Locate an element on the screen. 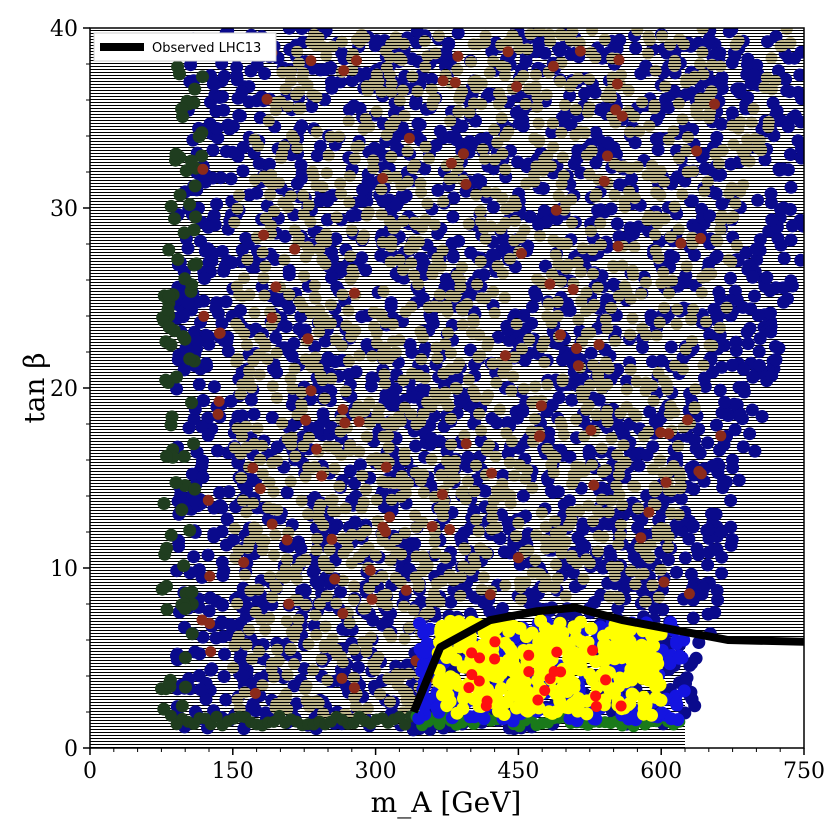  y-tick-label: 40 is located at coordinates (64, 29).